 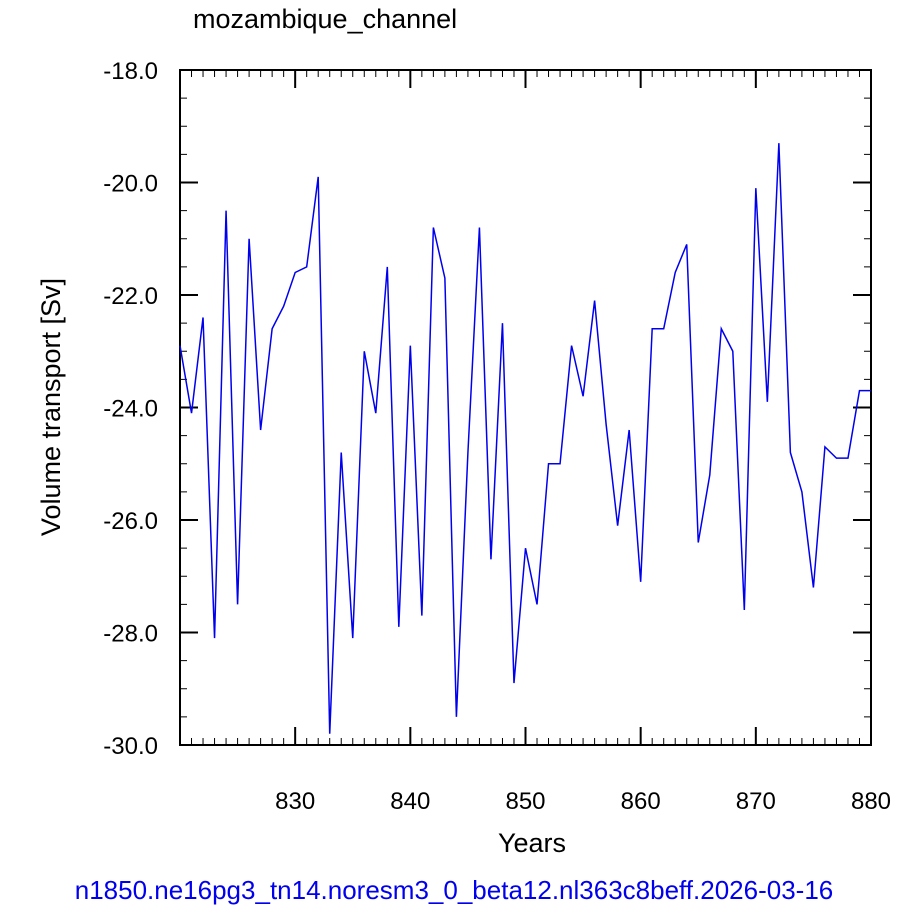 I want to click on y-tick-label: -30.0, so click(x=130, y=746).